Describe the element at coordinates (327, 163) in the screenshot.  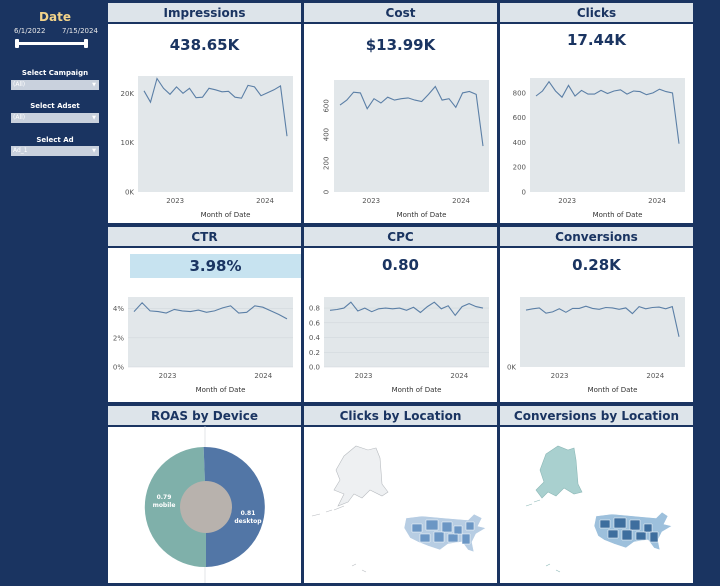
I see `cost-y-tick-label: 200` at that location.